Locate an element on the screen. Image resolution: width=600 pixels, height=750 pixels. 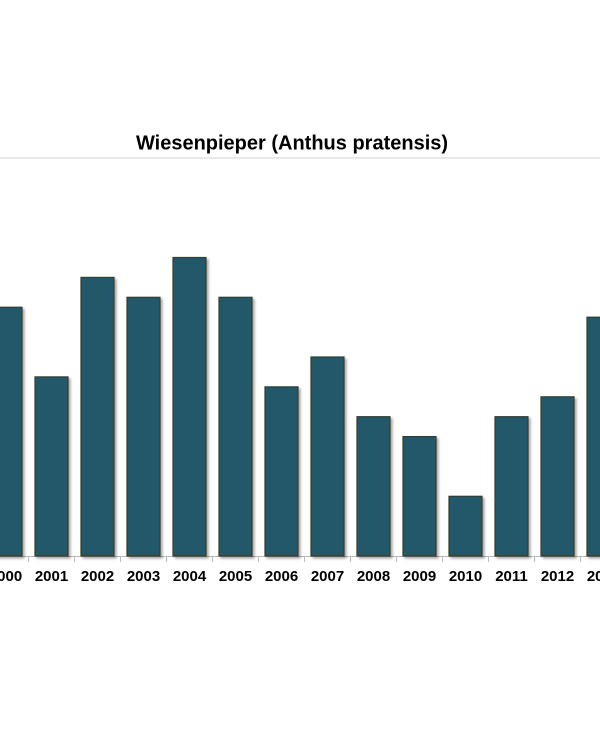
chart-title: Wiesenpieper (Anthus pratensis) is located at coordinates (292, 143).